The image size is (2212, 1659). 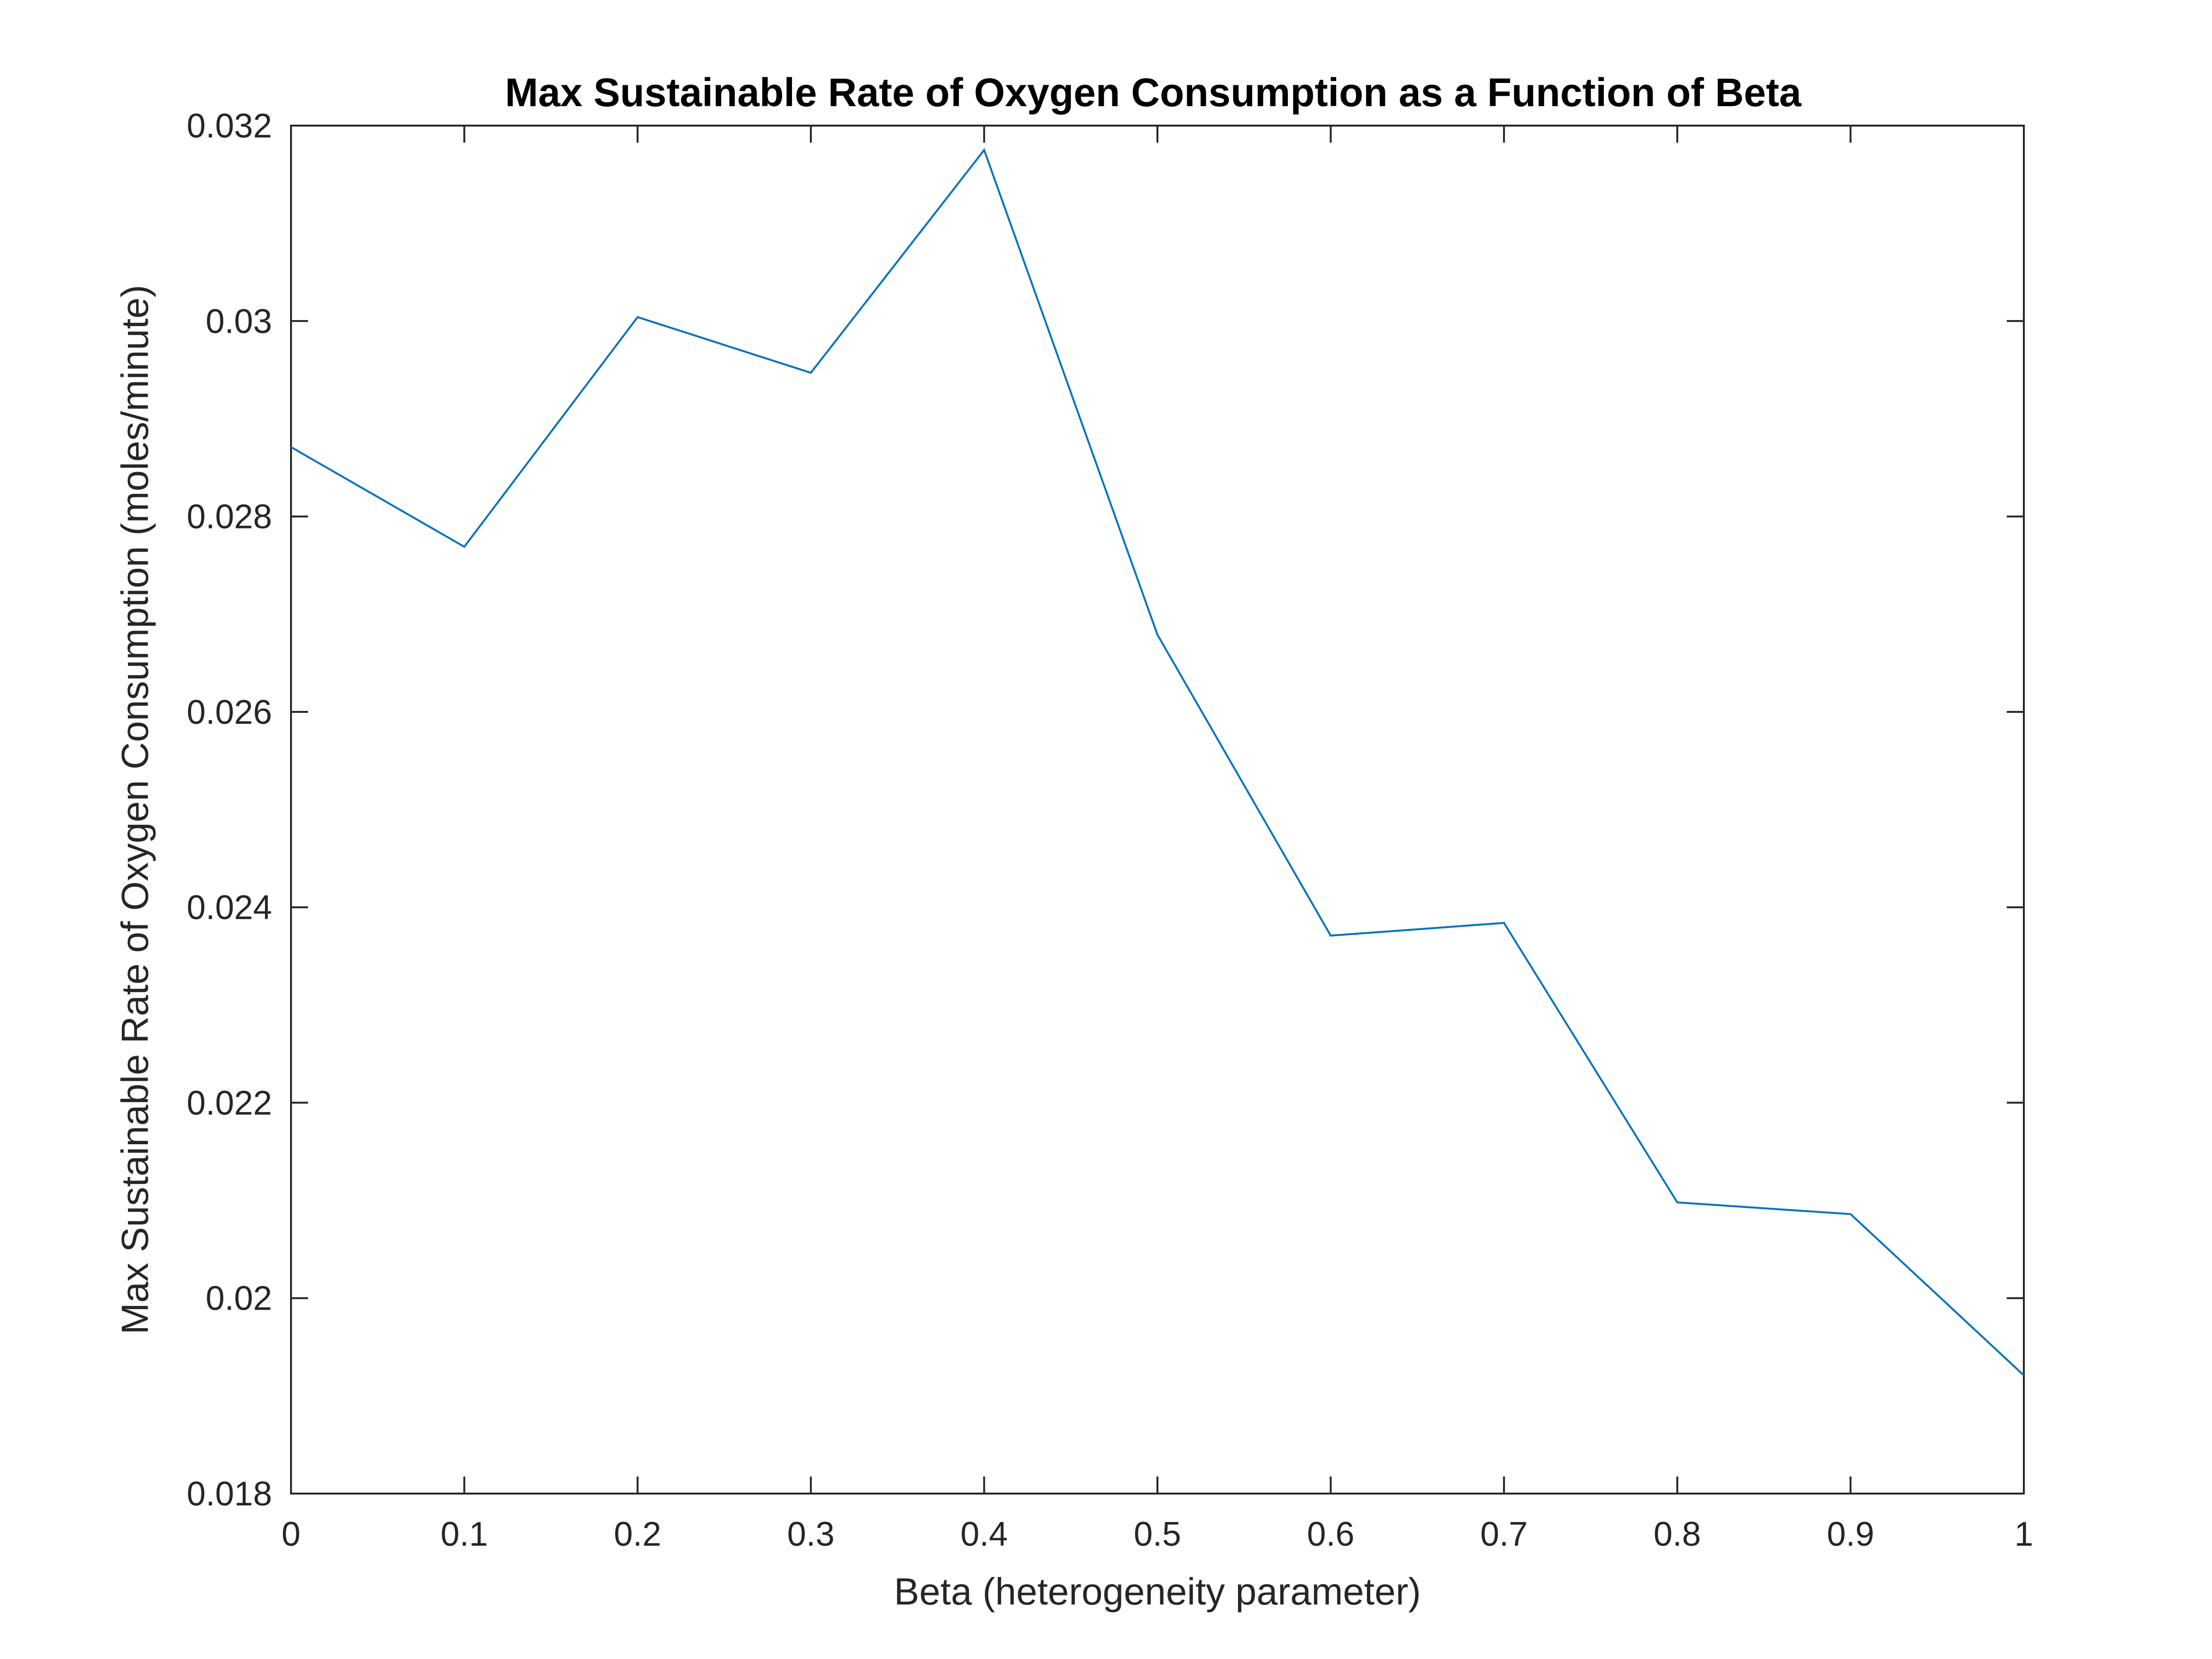 I want to click on x-tick-label: 0.6, so click(x=1331, y=1534).